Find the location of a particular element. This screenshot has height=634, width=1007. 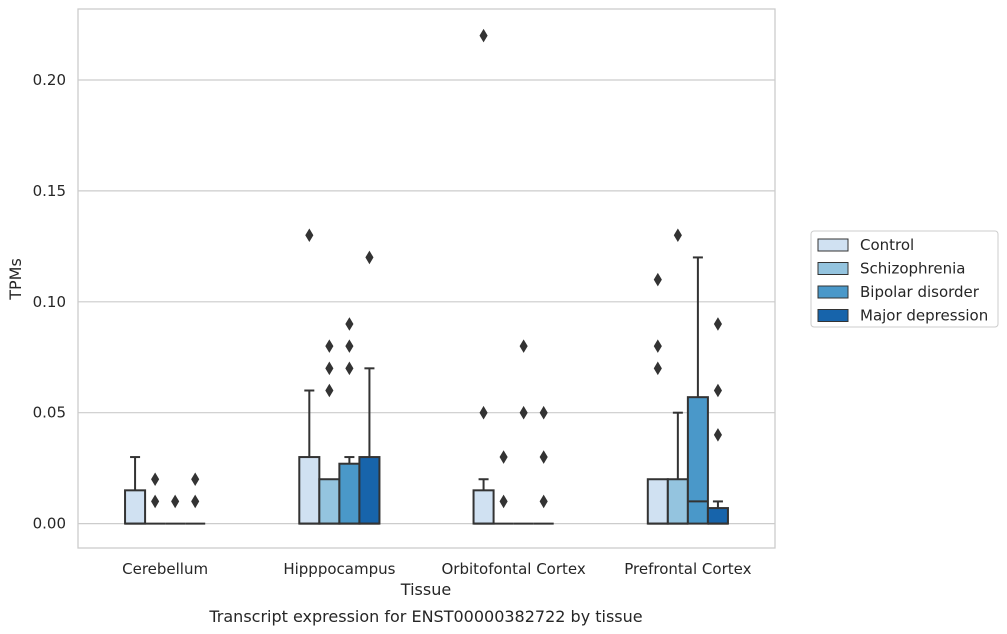

legend-label: Bipolar disorder is located at coordinates (920, 292).